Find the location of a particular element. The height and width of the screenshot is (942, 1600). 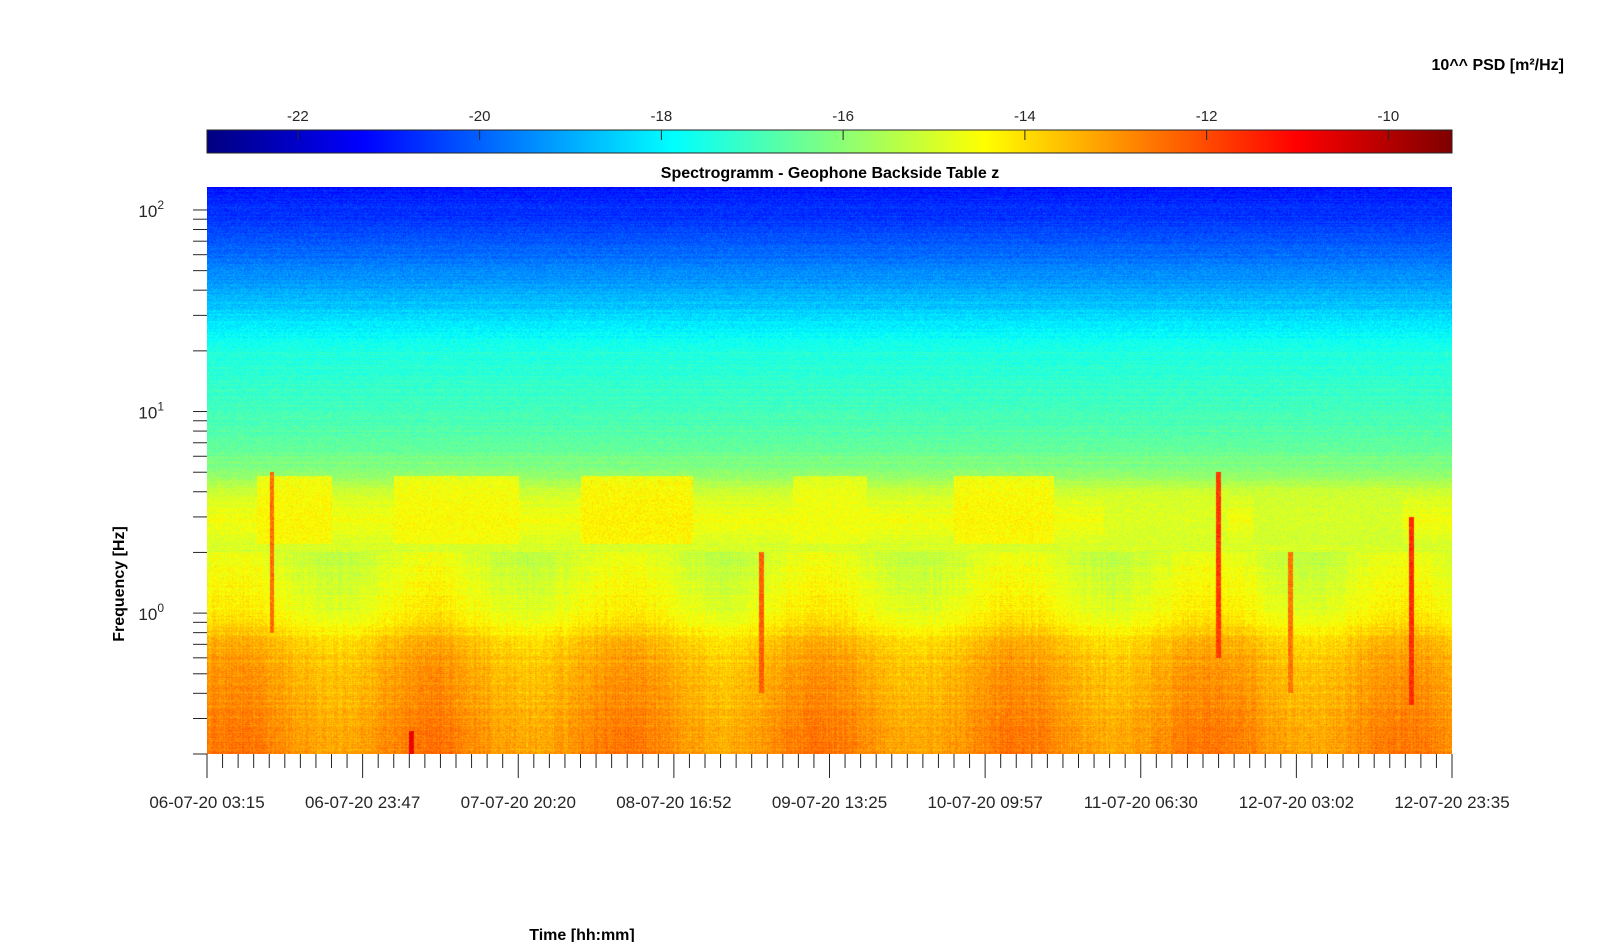

colorbar-label: 10^^ PSD [m²/Hz] is located at coordinates (1498, 65).